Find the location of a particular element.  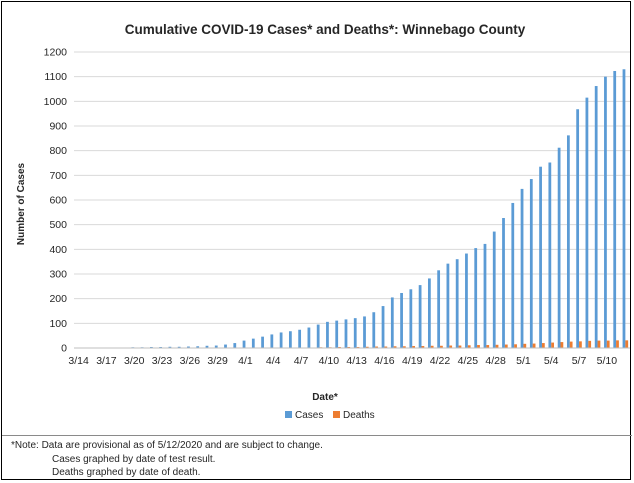

y-axis-label: Number of Cases is located at coordinates (21, 203).